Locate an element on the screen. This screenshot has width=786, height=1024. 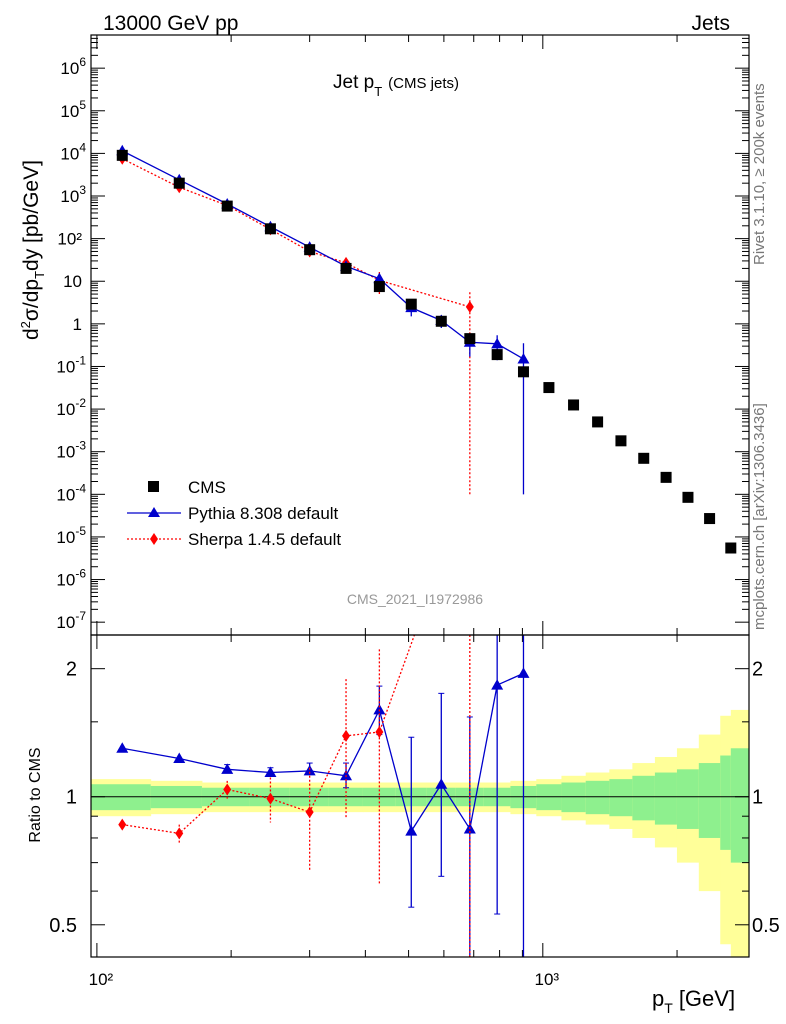
y-tick-label: 10⁻⁵ is located at coordinates (71, 535).